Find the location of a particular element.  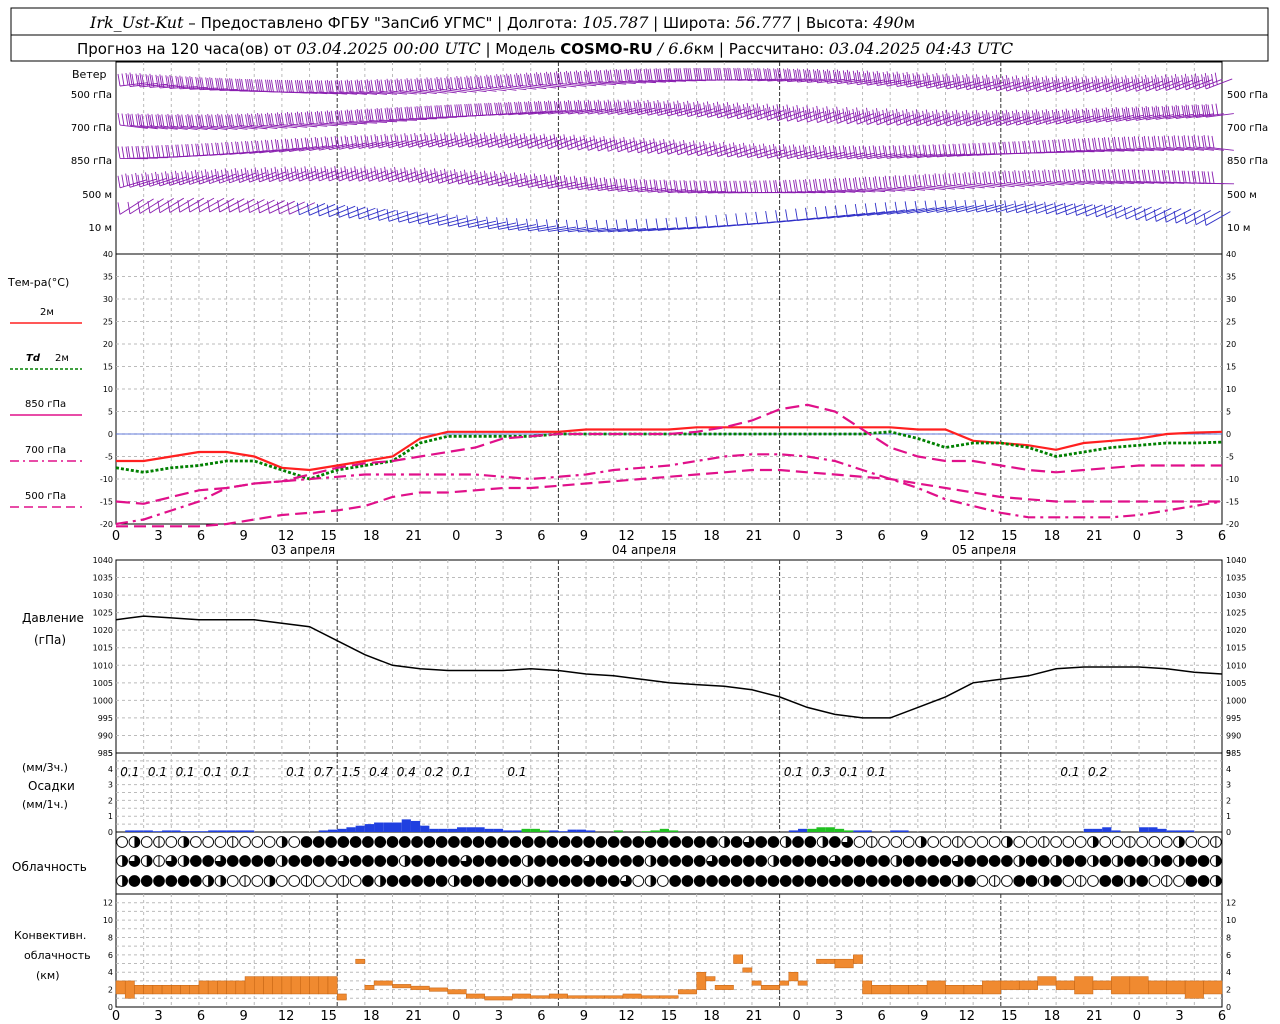

y-tick-left: 40 is located at coordinates (108, 254).